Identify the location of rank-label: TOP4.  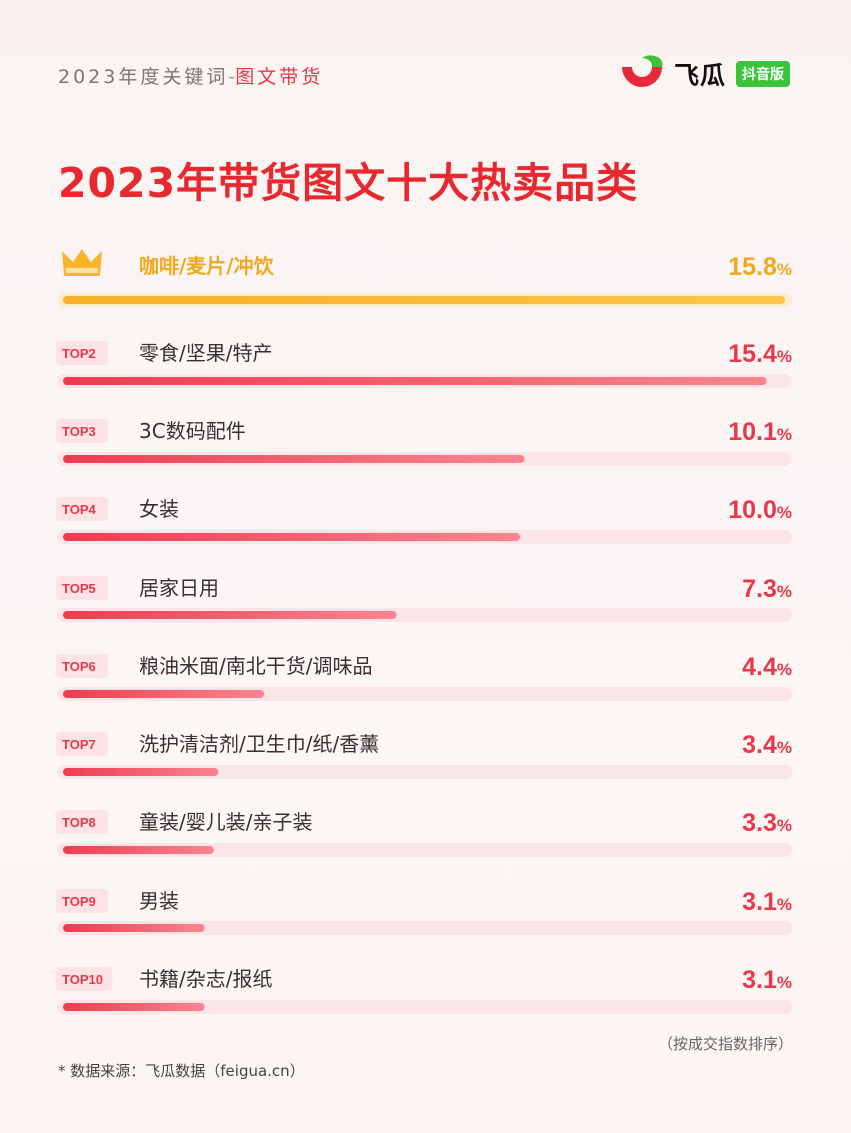
(79, 509).